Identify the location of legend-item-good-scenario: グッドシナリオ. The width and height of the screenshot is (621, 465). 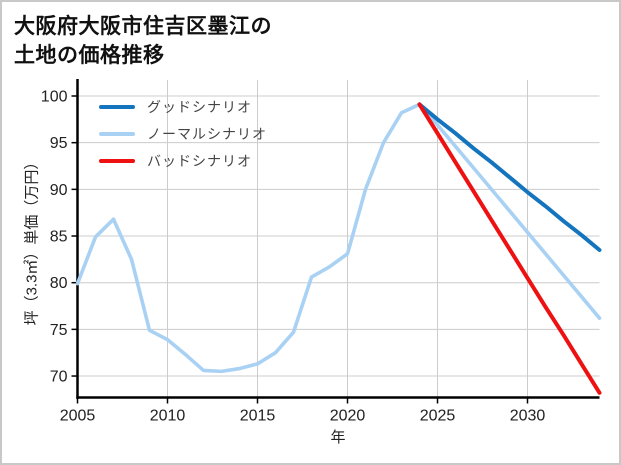
(183, 106).